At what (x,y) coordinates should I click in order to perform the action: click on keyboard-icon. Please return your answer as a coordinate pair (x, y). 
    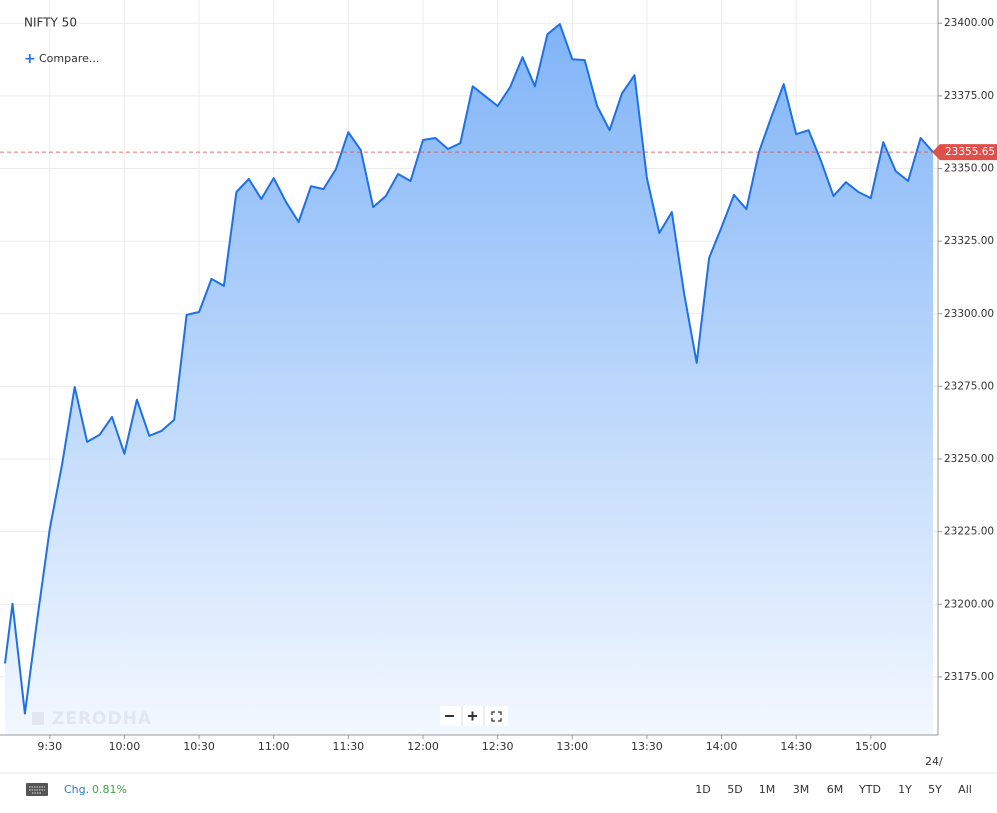
    Looking at the image, I should click on (37, 789).